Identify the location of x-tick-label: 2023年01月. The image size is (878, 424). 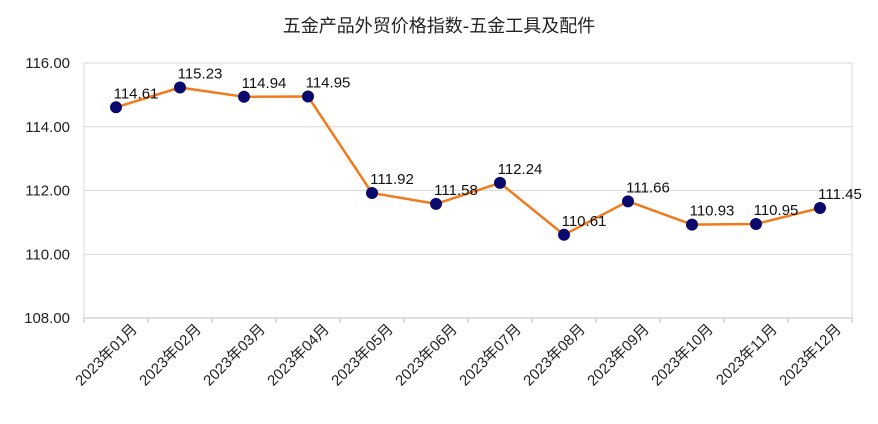
(106, 355).